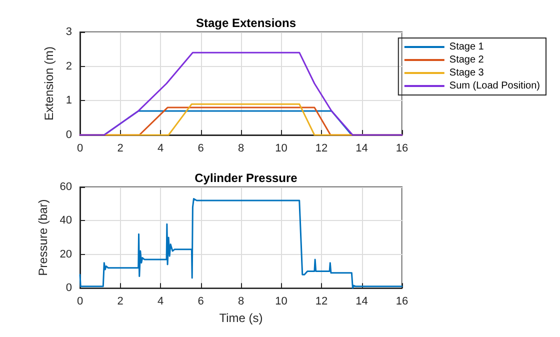  Describe the element at coordinates (494, 86) in the screenshot. I see `legend-label: Sum (Load Position)` at that location.